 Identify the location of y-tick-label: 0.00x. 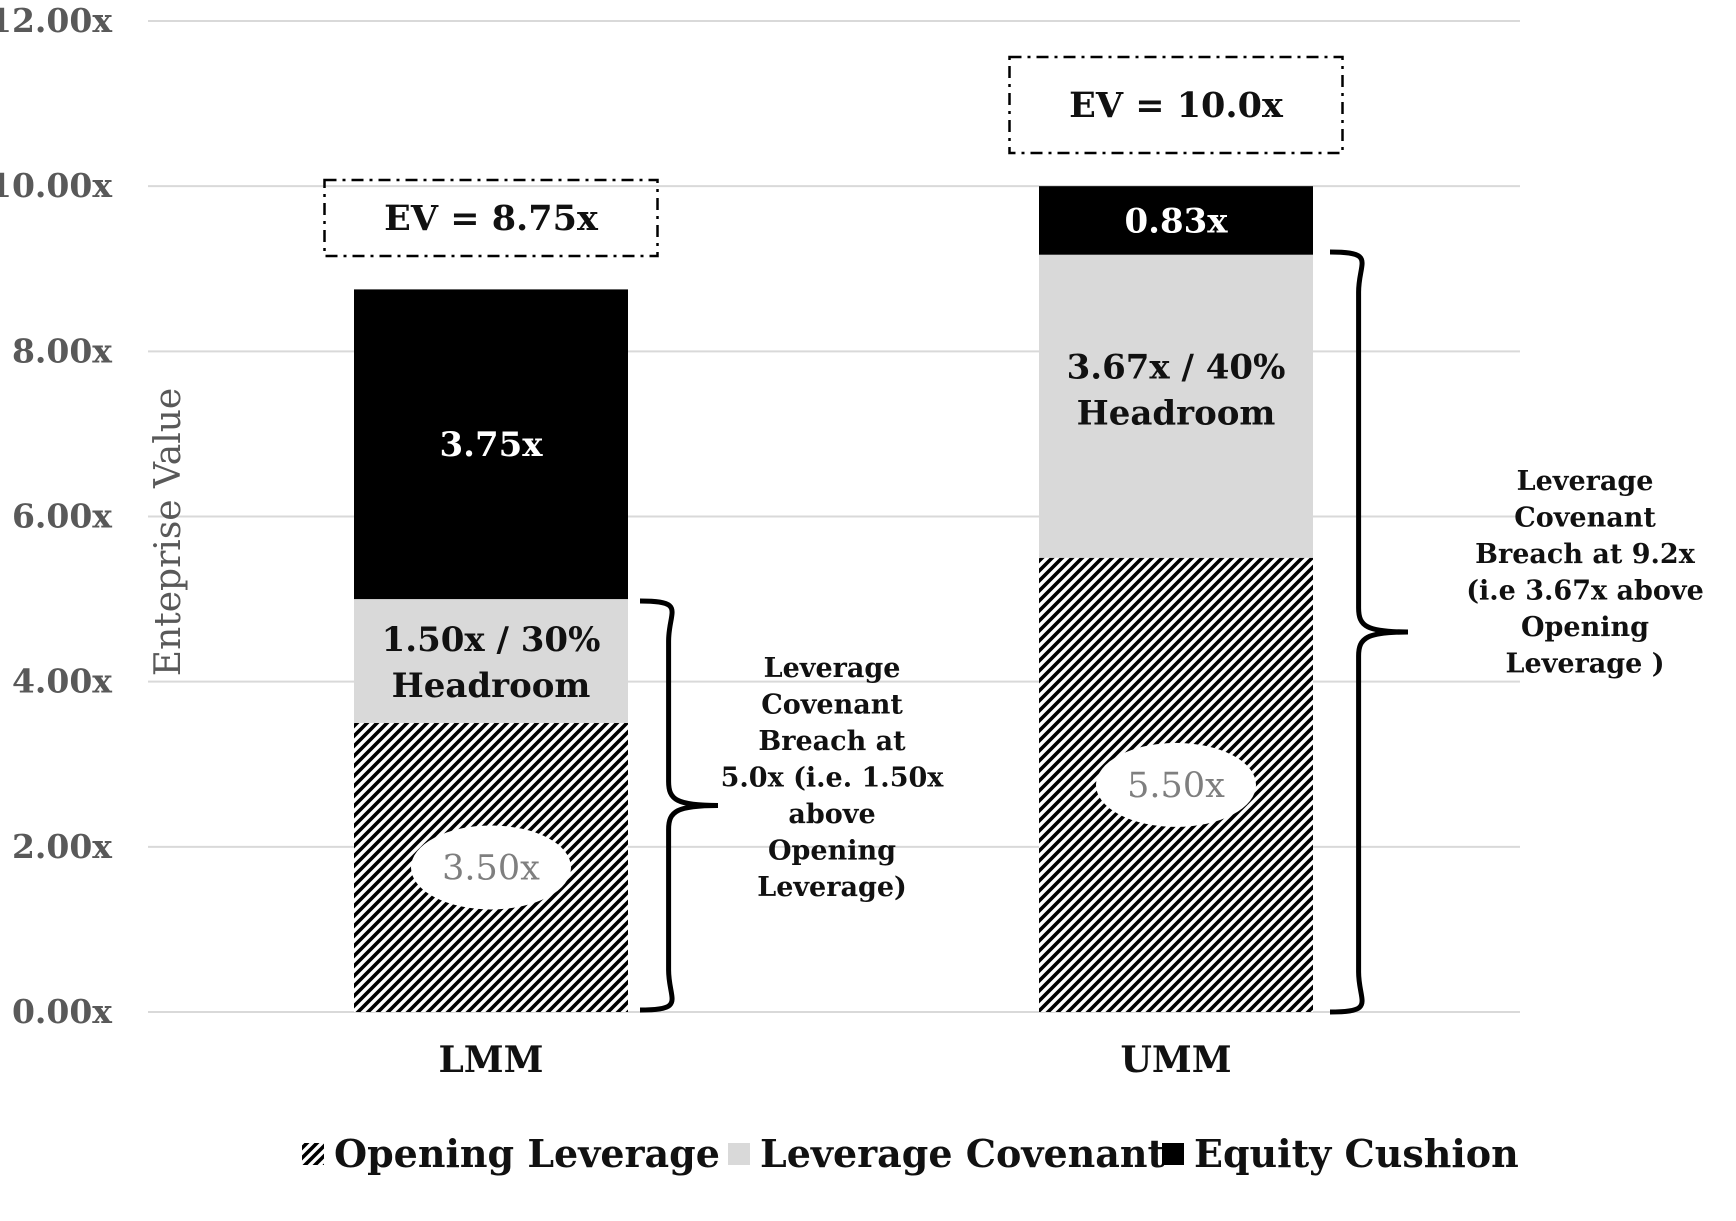
(62, 1011).